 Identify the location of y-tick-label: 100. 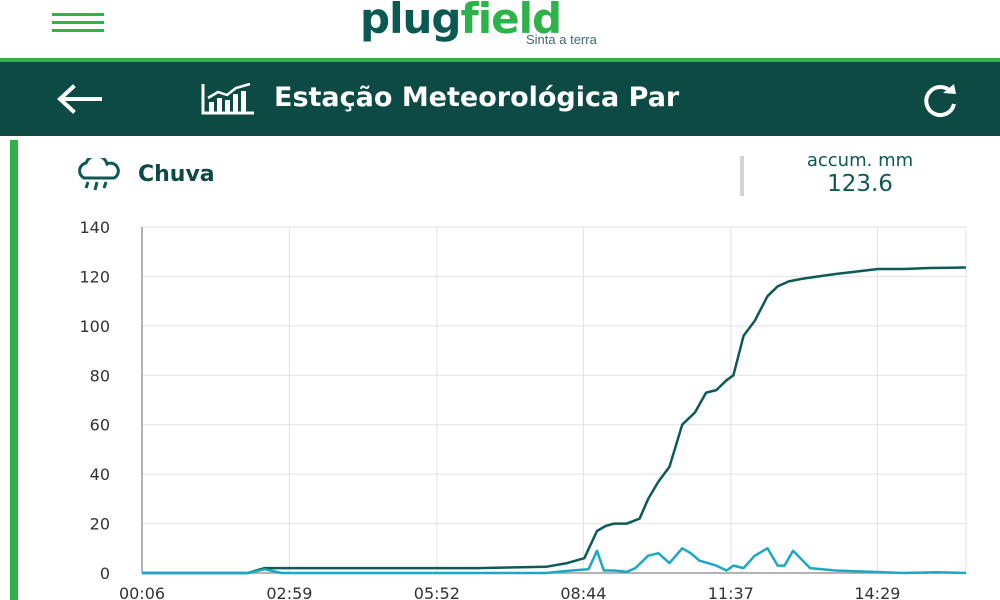
(94, 326).